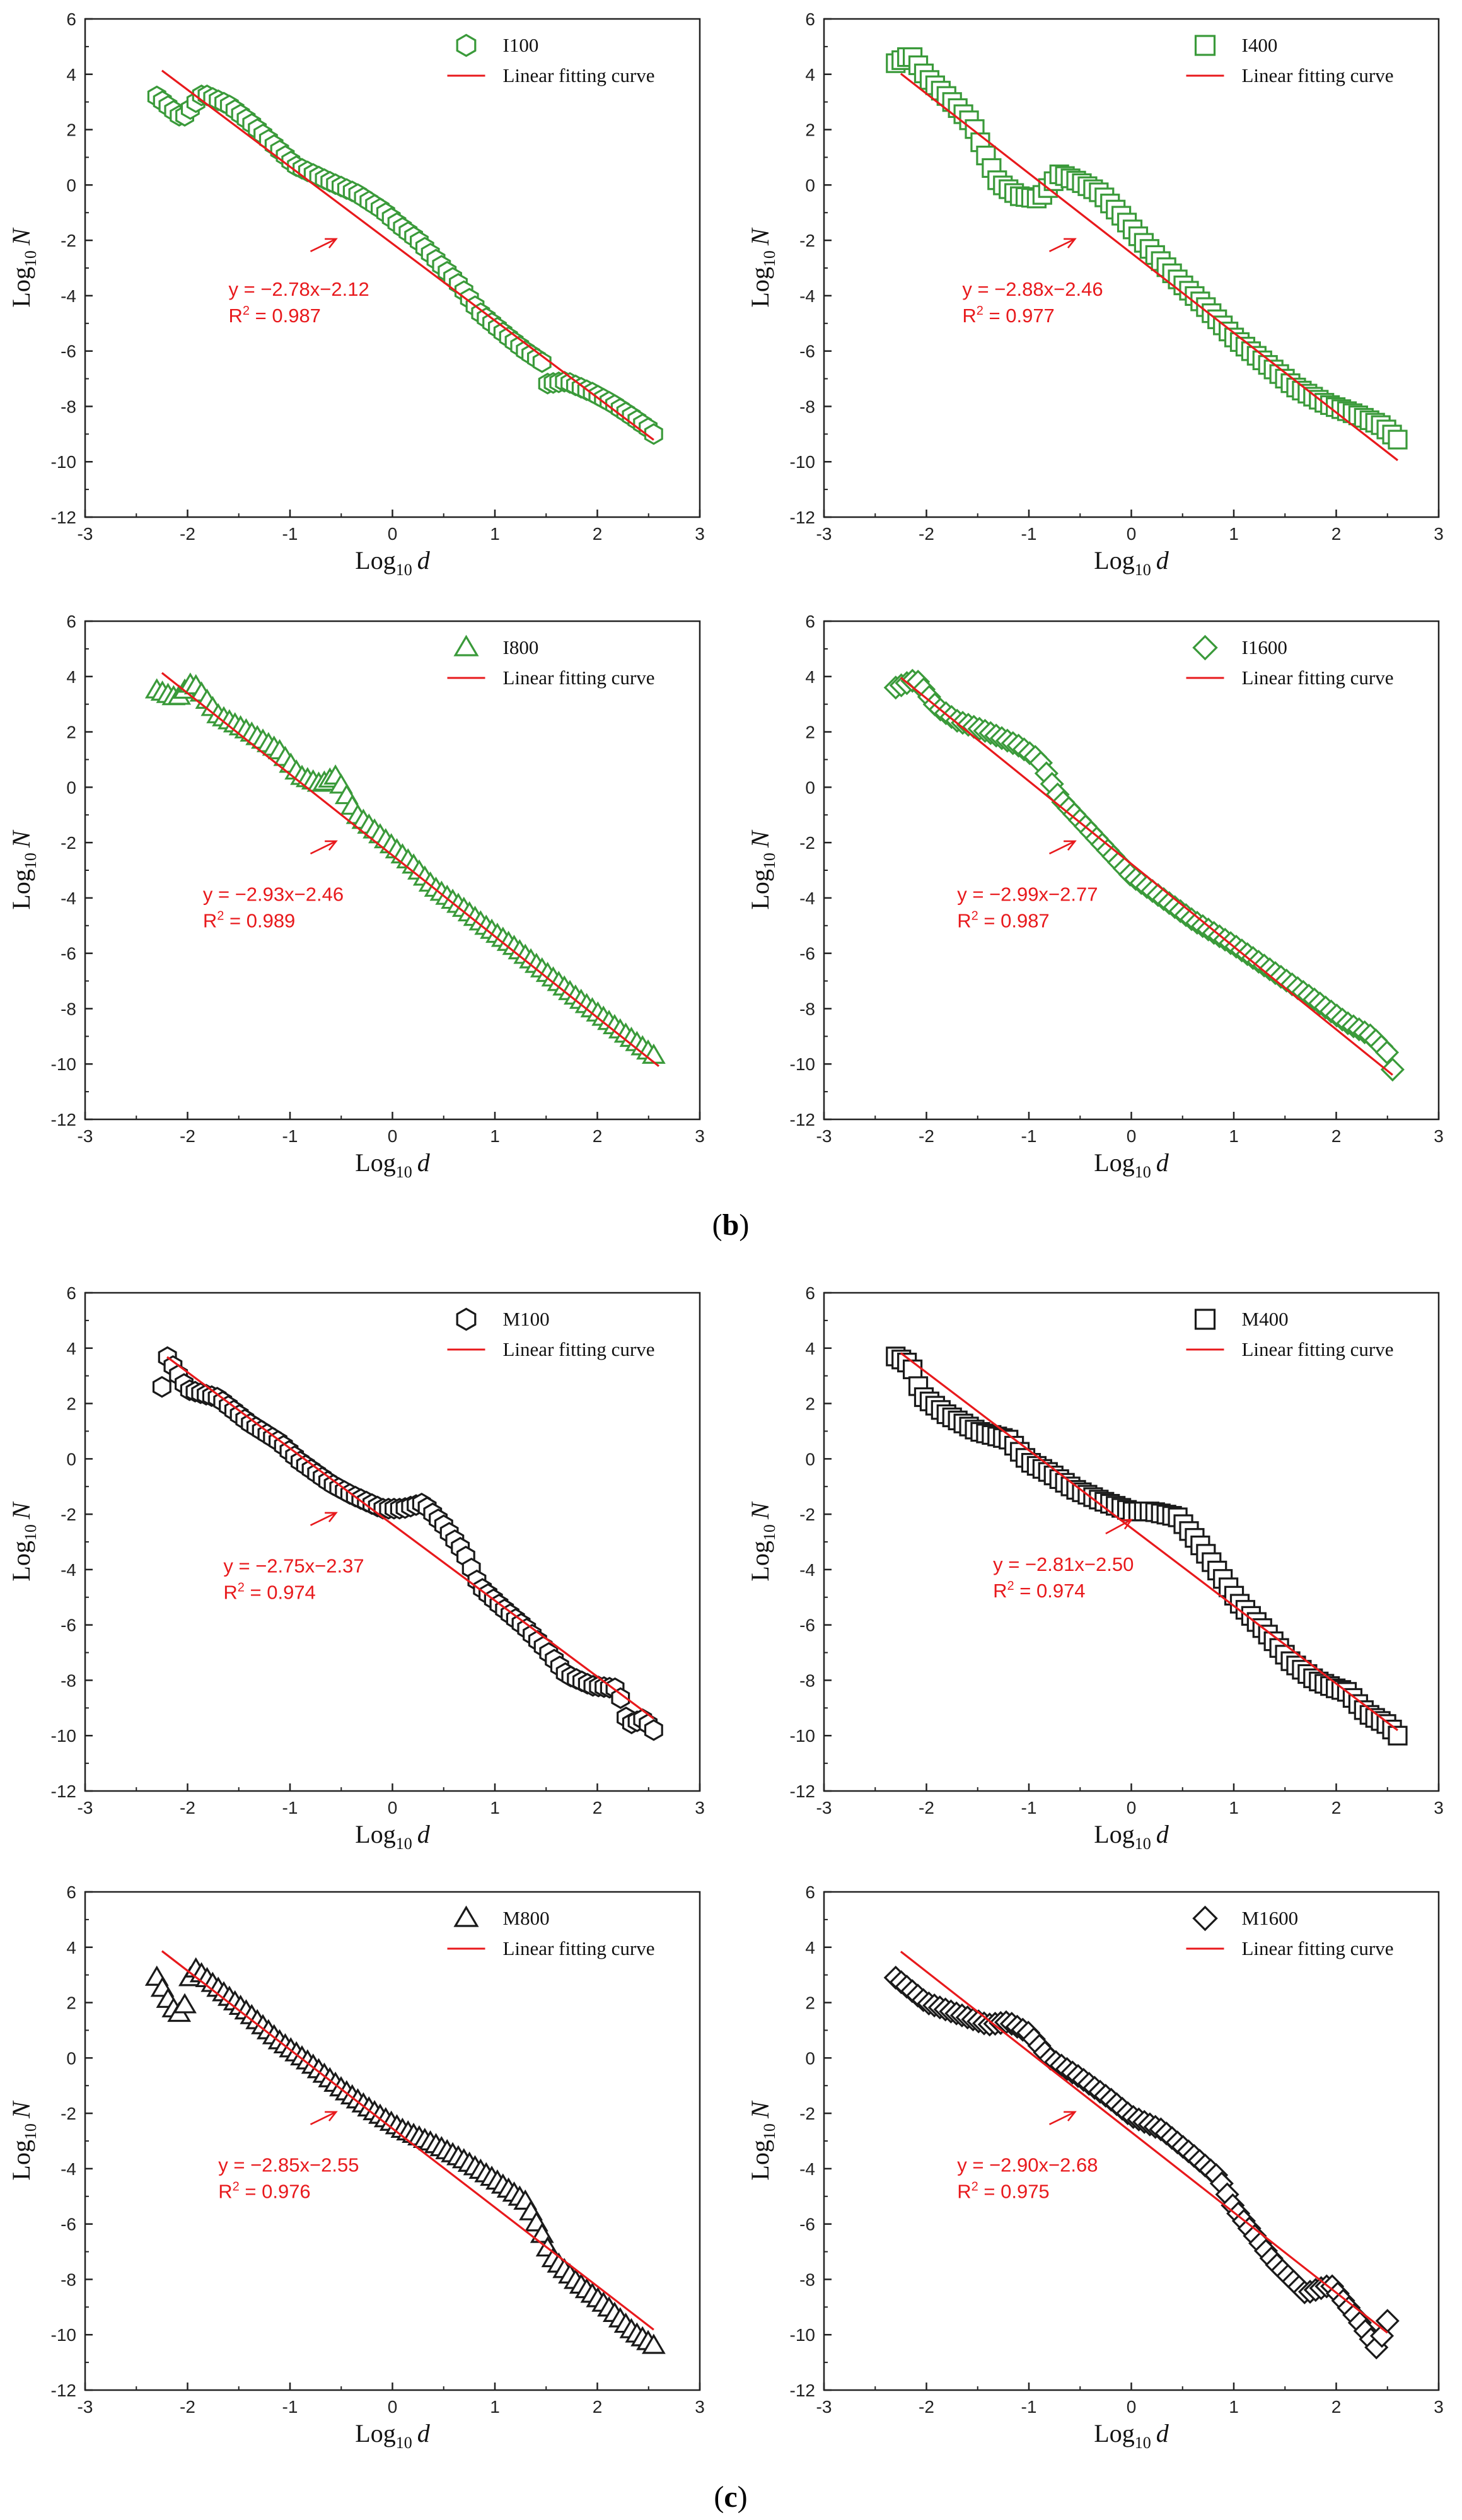 Image resolution: width=1462 pixels, height=2520 pixels. I want to click on legend-series-label: I400, so click(1260, 45).